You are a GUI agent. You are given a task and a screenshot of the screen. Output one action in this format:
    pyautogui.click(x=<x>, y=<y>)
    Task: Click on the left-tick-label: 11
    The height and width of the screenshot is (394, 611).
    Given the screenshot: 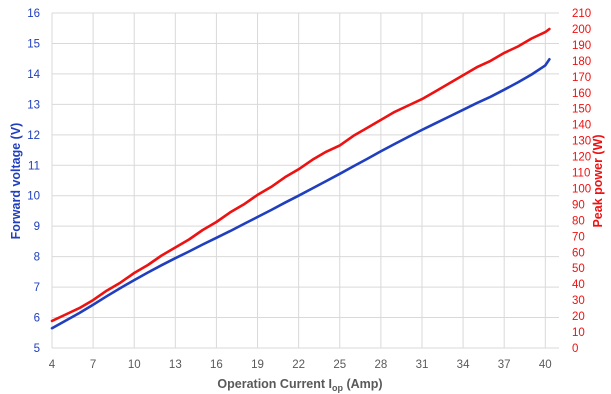 What is the action you would take?
    pyautogui.click(x=34, y=166)
    